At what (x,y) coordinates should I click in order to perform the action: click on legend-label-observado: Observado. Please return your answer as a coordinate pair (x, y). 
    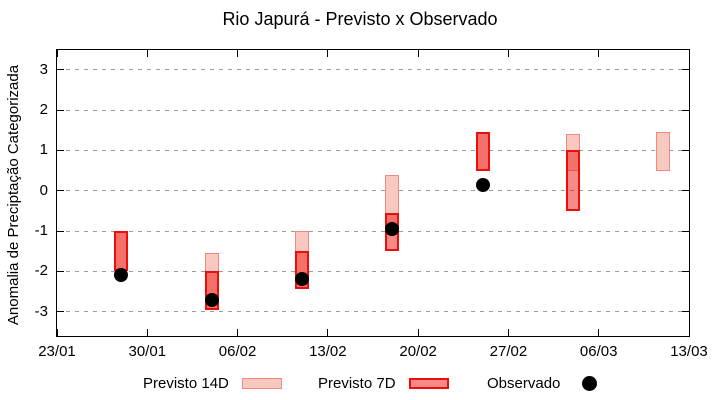
    Looking at the image, I should click on (524, 383).